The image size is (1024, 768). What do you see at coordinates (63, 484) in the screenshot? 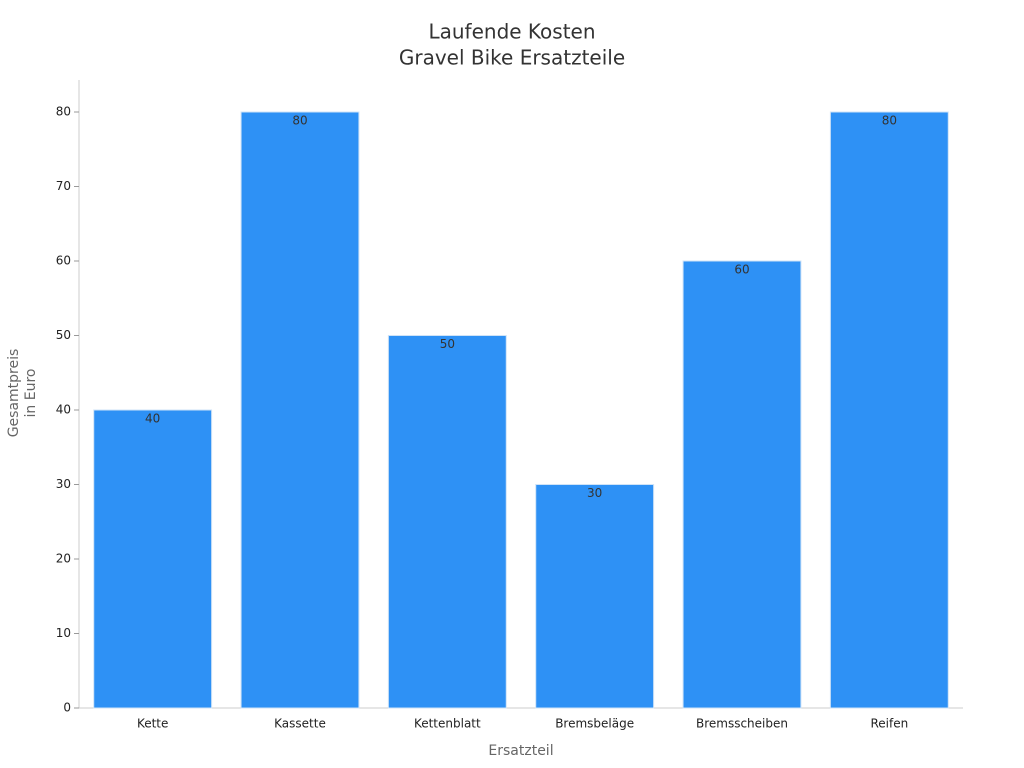
I see `y-tick-label: 30` at bounding box center [63, 484].